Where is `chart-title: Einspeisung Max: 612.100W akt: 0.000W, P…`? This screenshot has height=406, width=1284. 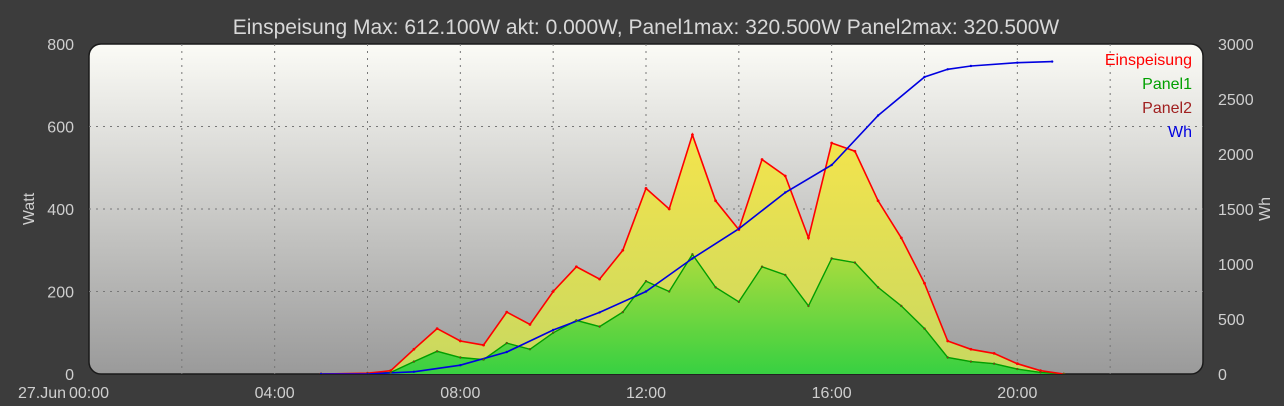
chart-title: Einspeisung Max: 612.100W akt: 0.000W, P… is located at coordinates (646, 27).